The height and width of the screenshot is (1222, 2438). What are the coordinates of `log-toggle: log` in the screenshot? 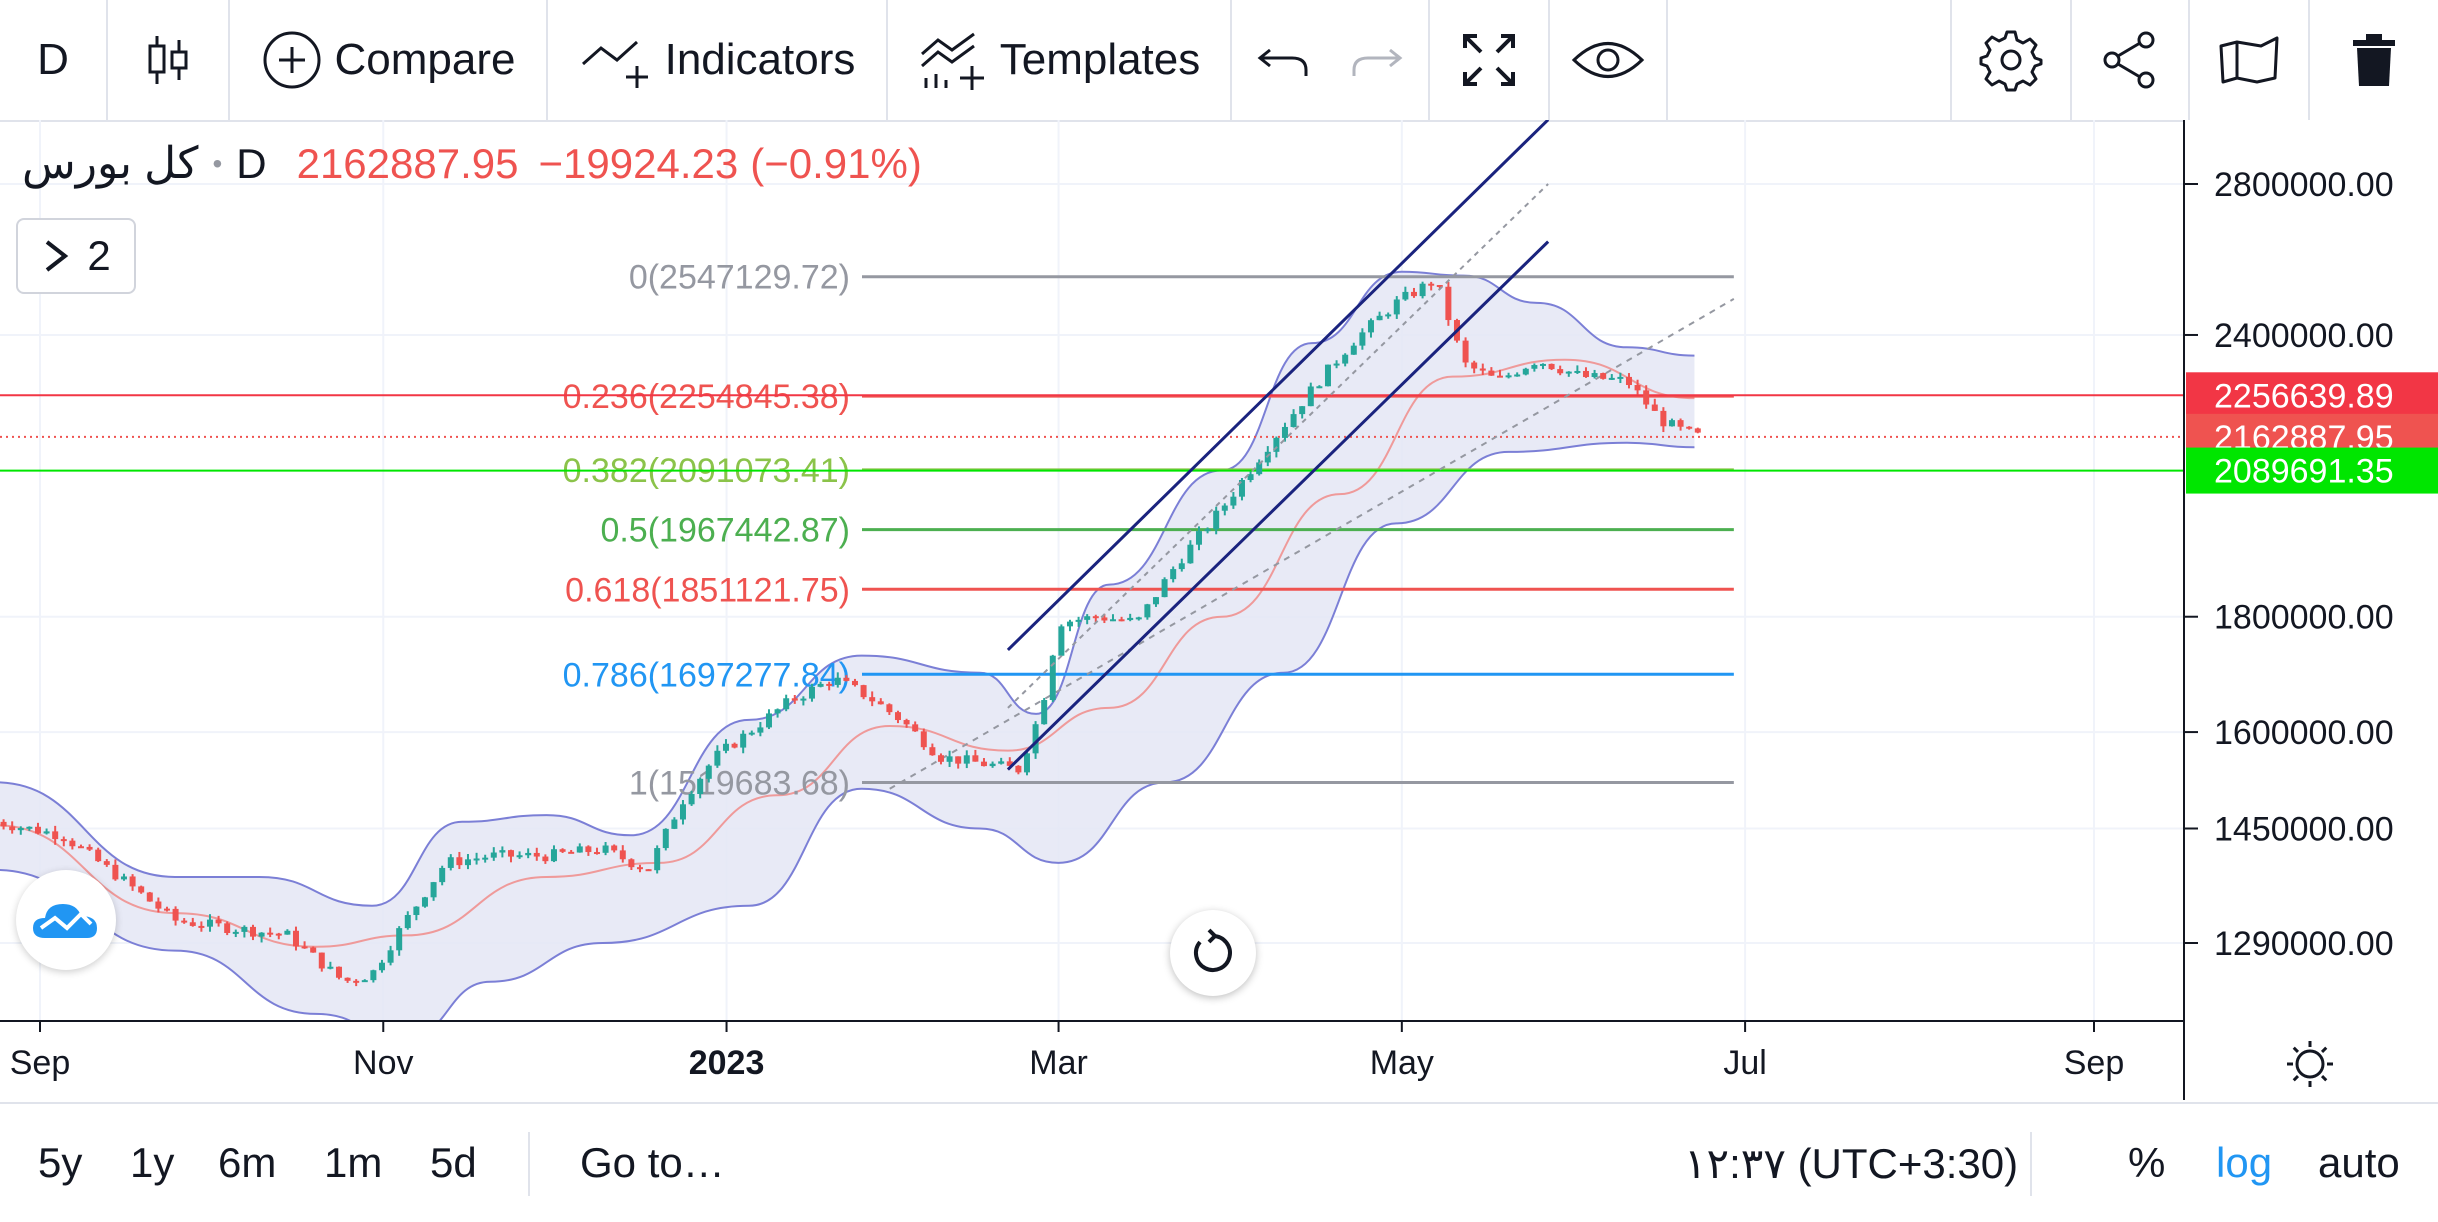 It's located at (2244, 1163).